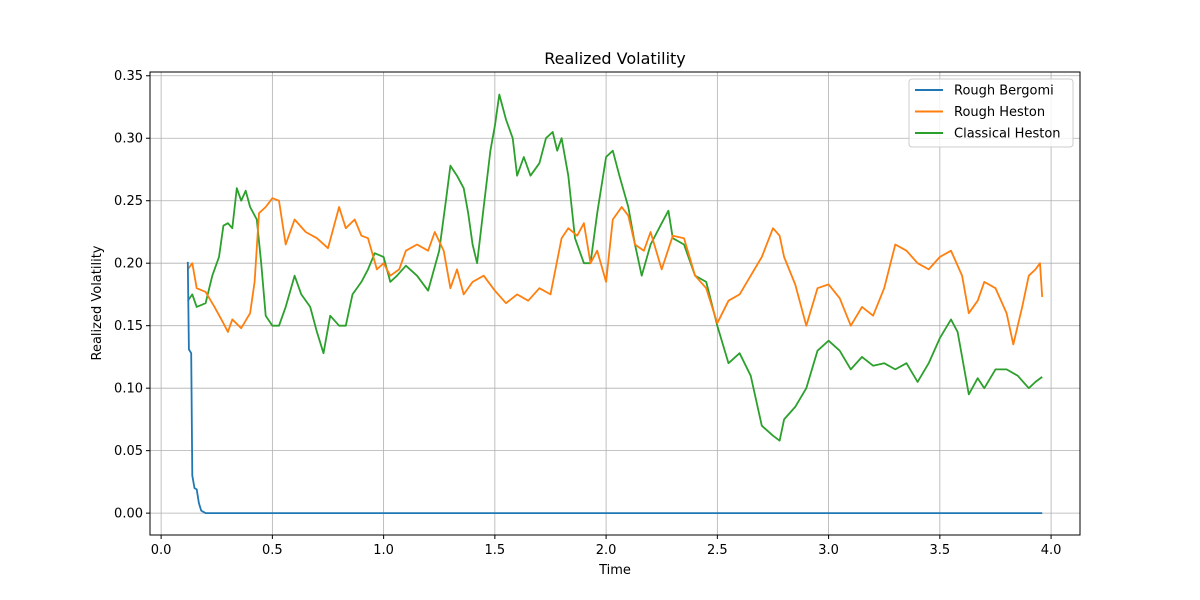  What do you see at coordinates (939, 550) in the screenshot?
I see `x-tick-label: 3.5` at bounding box center [939, 550].